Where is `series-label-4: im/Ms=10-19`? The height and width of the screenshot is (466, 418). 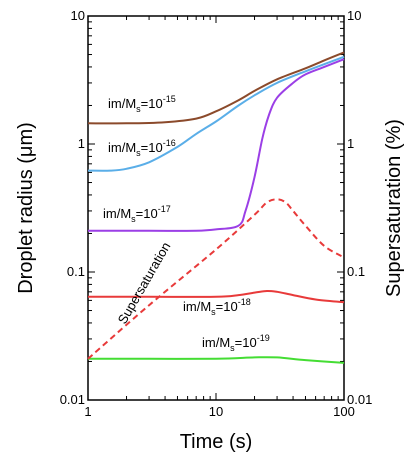
series-label-4: im/Ms=10-19 is located at coordinates (236, 343).